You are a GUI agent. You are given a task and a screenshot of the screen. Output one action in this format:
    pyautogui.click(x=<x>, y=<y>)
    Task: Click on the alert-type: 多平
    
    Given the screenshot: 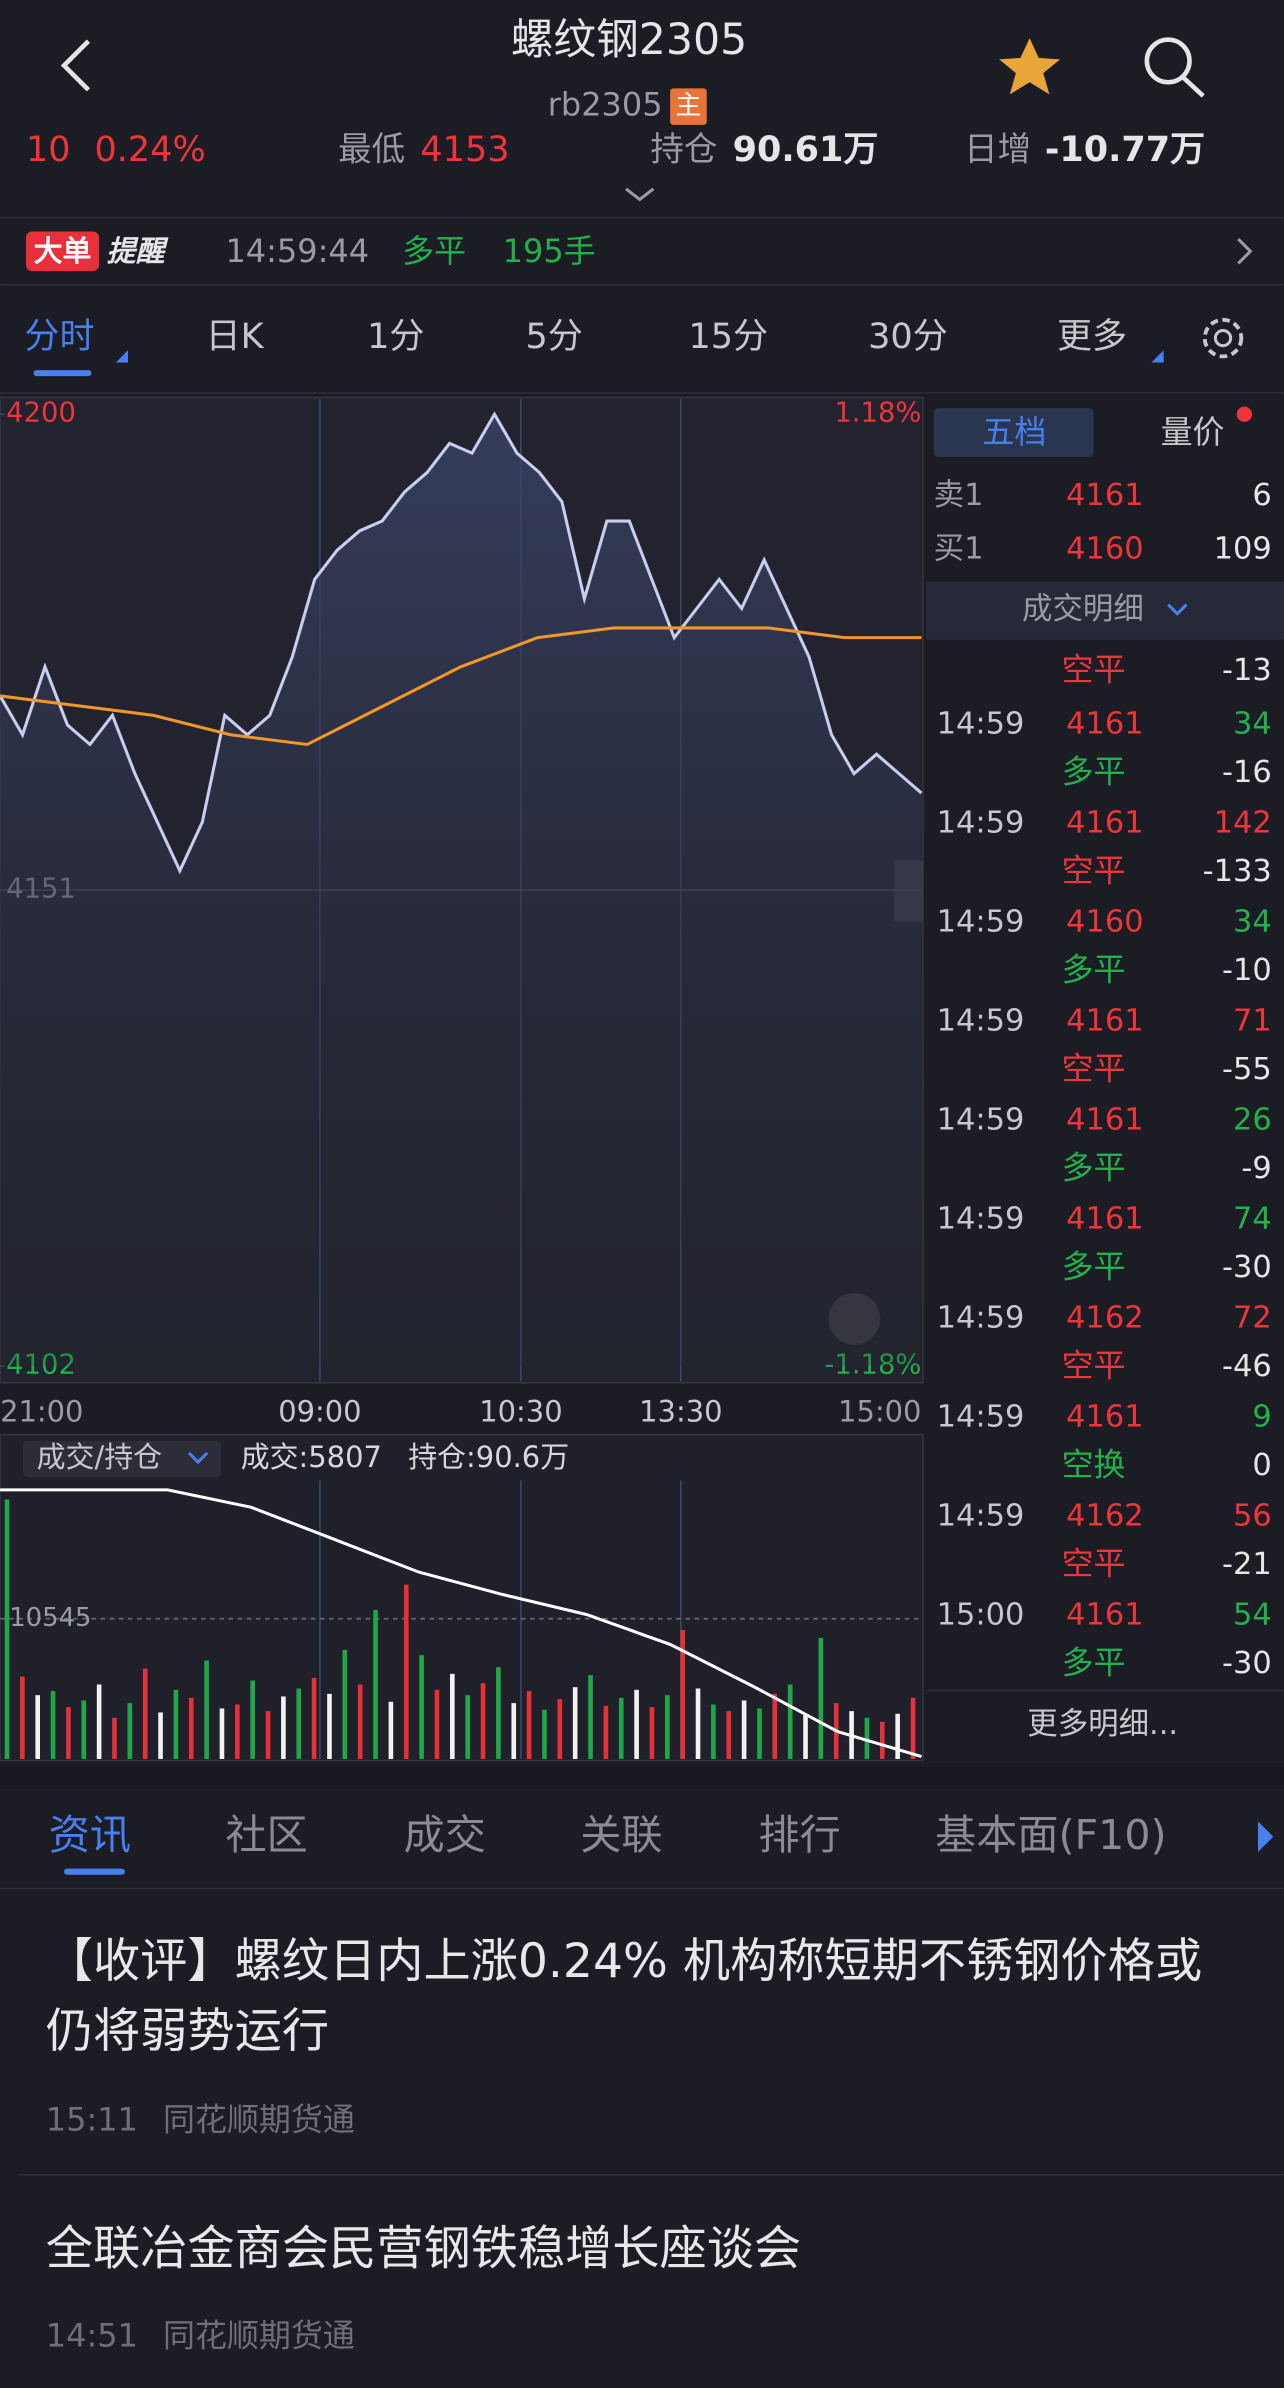 What is the action you would take?
    pyautogui.click(x=434, y=251)
    